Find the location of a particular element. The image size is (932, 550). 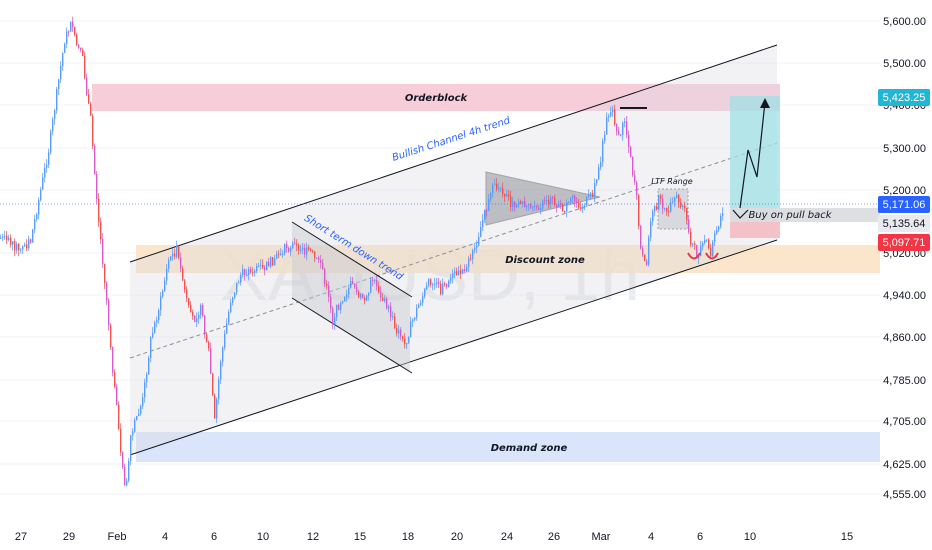

time-tick-label: 26 is located at coordinates (554, 537).